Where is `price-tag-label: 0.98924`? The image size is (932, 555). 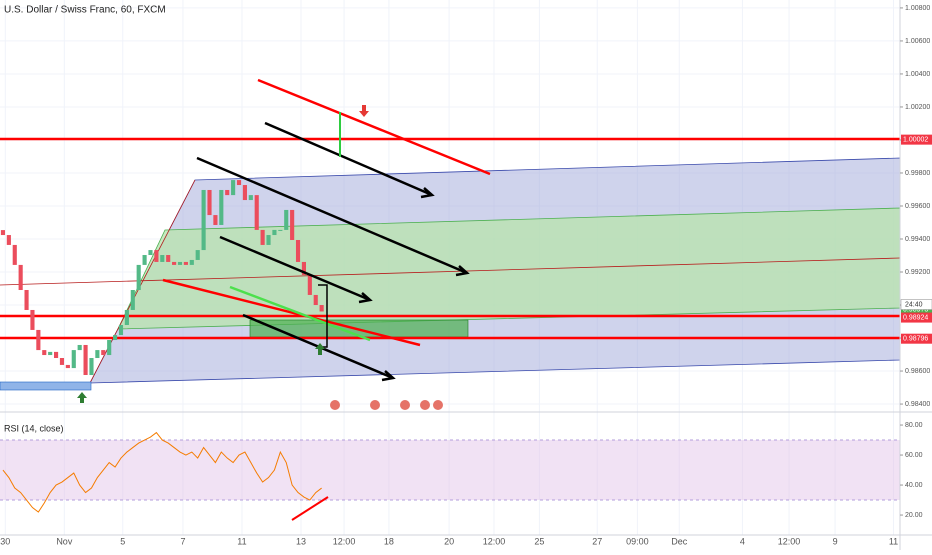 price-tag-label: 0.98924 is located at coordinates (915, 317).